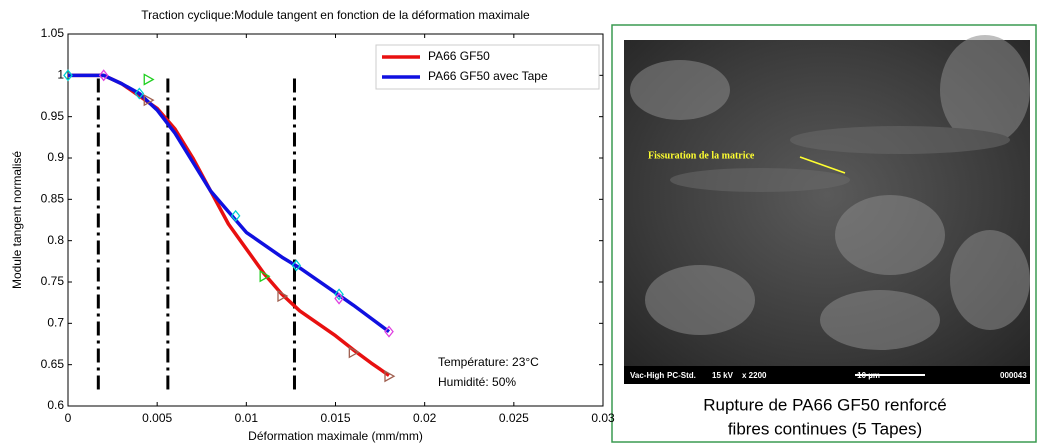 The image size is (1037, 448). I want to click on y-axis-label: Module tangent normalisé, so click(17, 220).